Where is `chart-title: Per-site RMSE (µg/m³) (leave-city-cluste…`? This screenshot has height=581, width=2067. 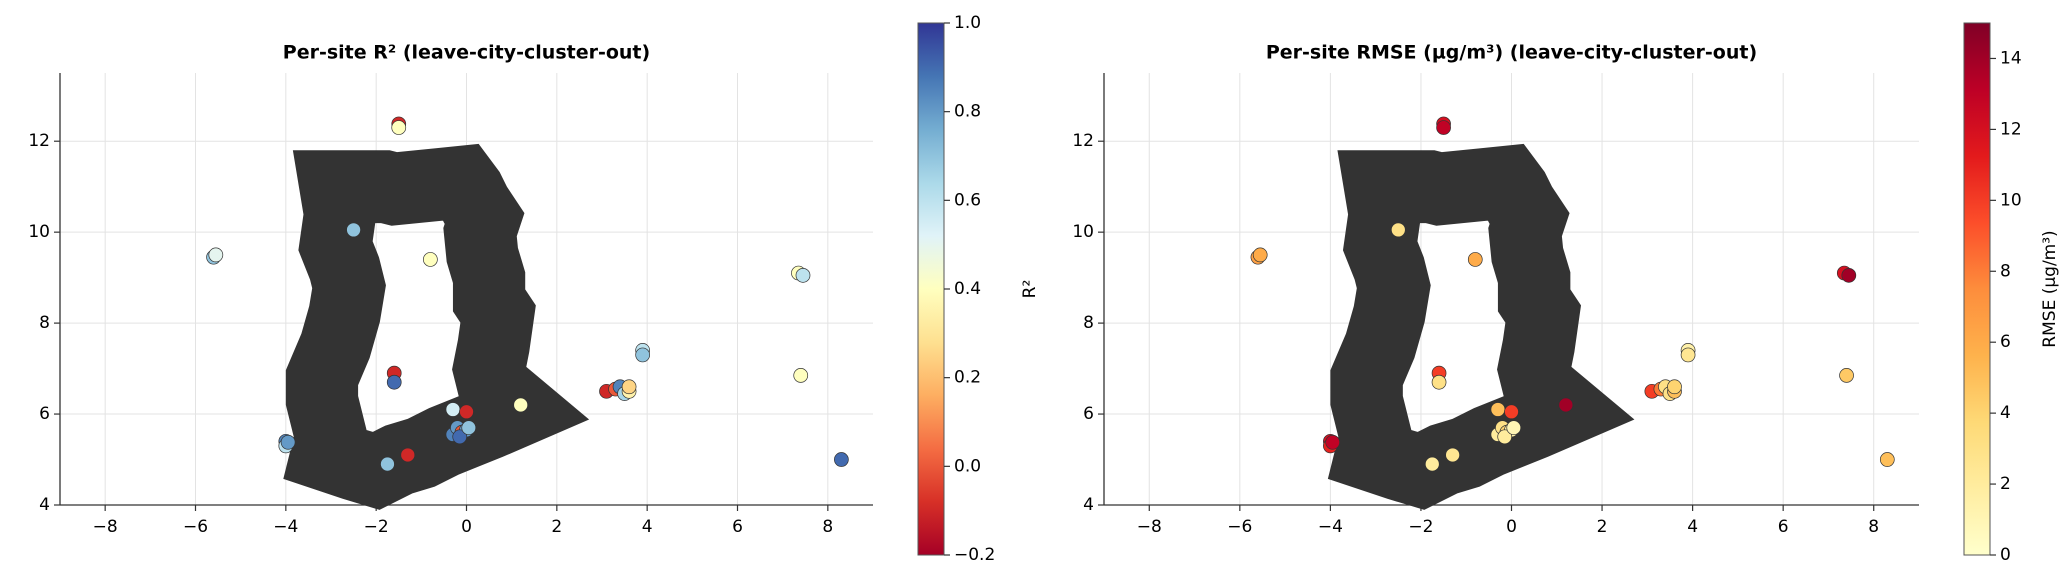 chart-title: Per-site RMSE (µg/m³) (leave-city-cluste… is located at coordinates (1511, 53).